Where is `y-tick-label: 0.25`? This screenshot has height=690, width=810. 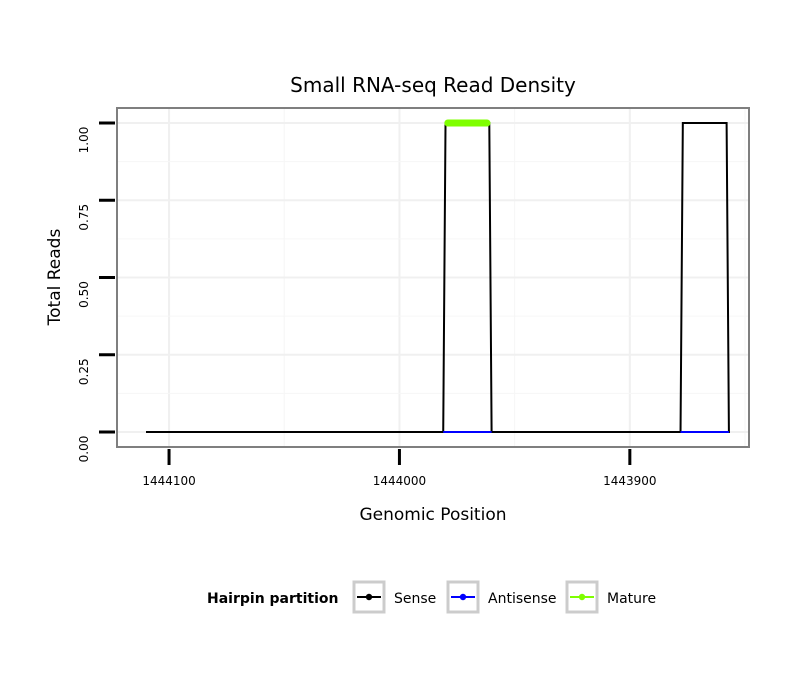
y-tick-label: 0.25 is located at coordinates (84, 371).